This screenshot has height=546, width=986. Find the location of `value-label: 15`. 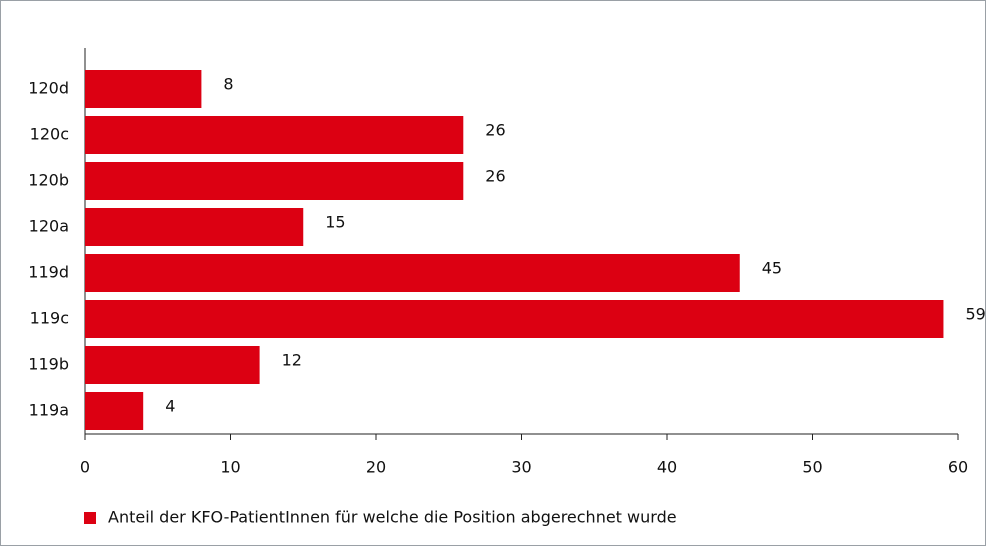

value-label: 15 is located at coordinates (335, 222).